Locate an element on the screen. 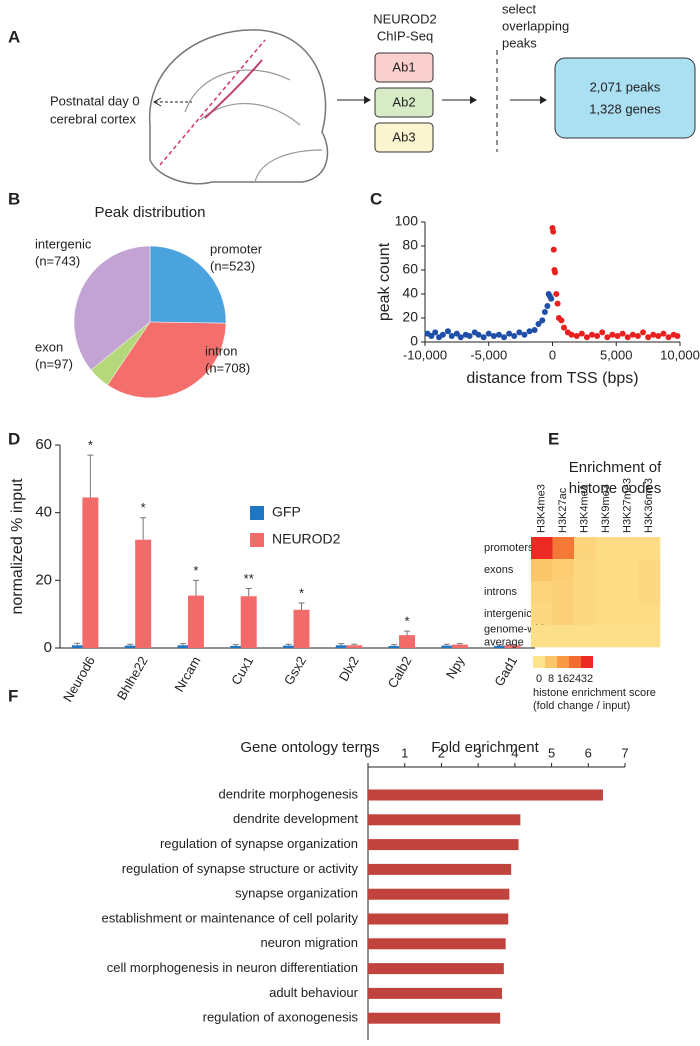  category-label: dendrite morphogenesis is located at coordinates (289, 793).